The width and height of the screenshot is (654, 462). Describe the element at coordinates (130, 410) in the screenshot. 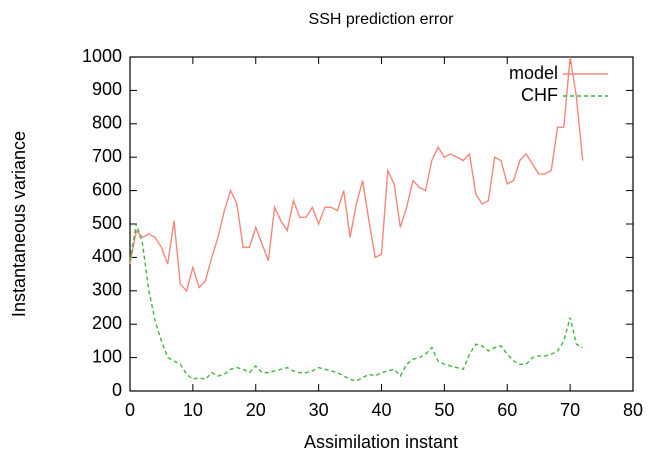

I see `x-tick-label: 0` at that location.